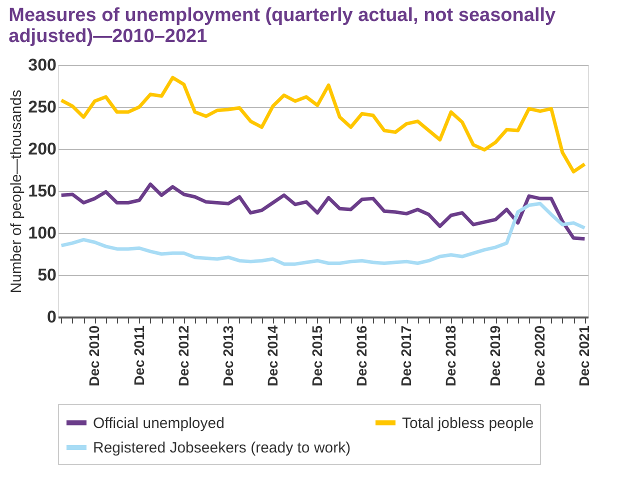  I want to click on y-tick-label: 250, so click(42, 107).